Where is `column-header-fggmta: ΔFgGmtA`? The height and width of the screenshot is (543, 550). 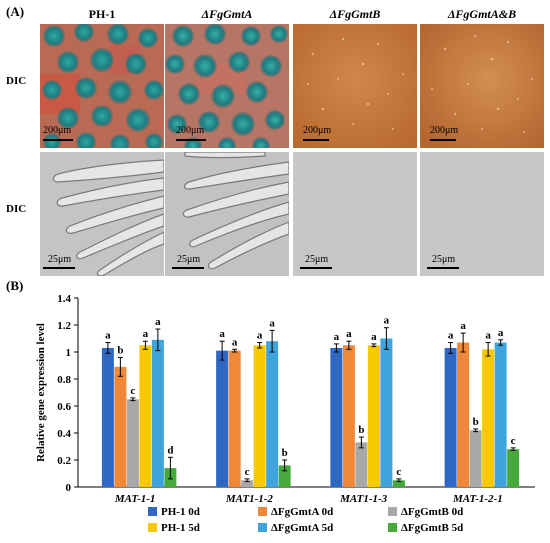
column-header-fggmta: ΔFgGmtA is located at coordinates (227, 14).